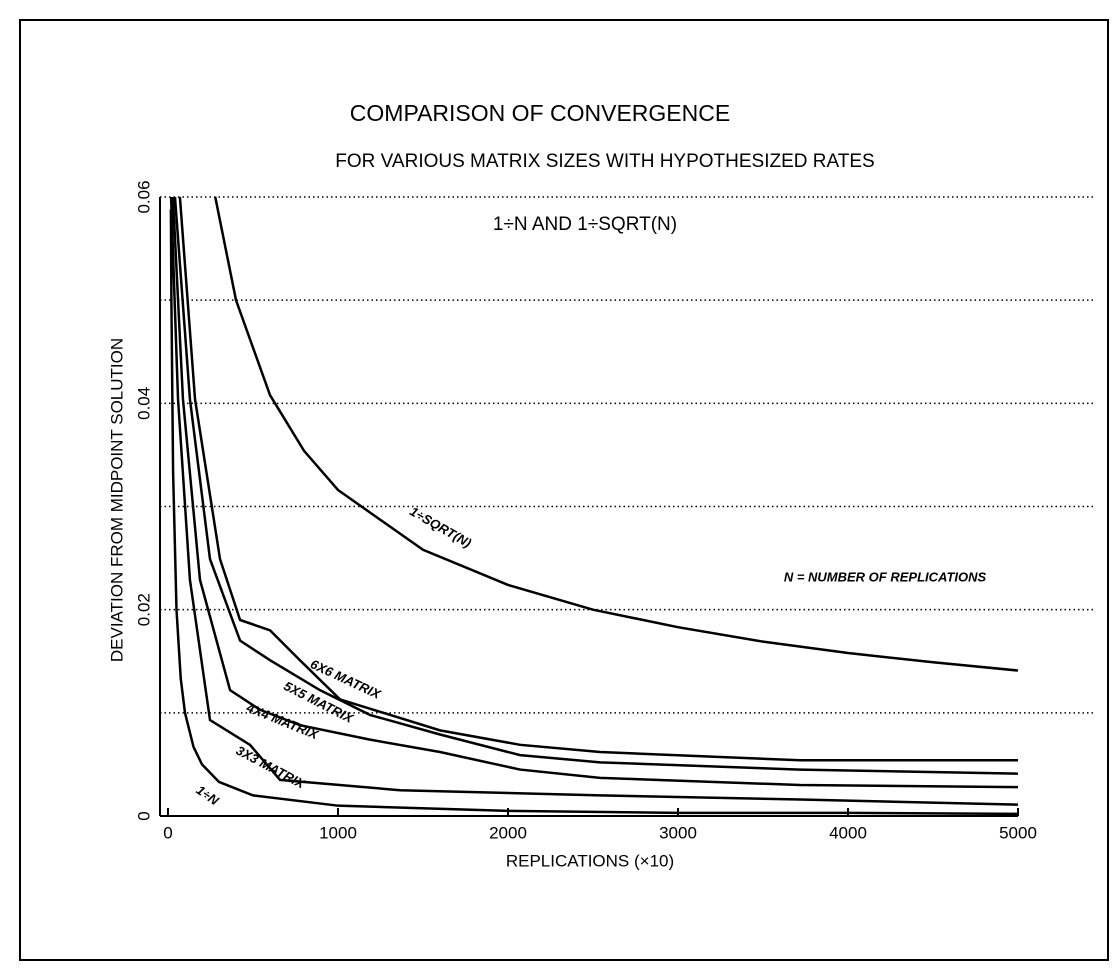  I want to click on series-label: 3X3 MATRIX, so click(271, 767).